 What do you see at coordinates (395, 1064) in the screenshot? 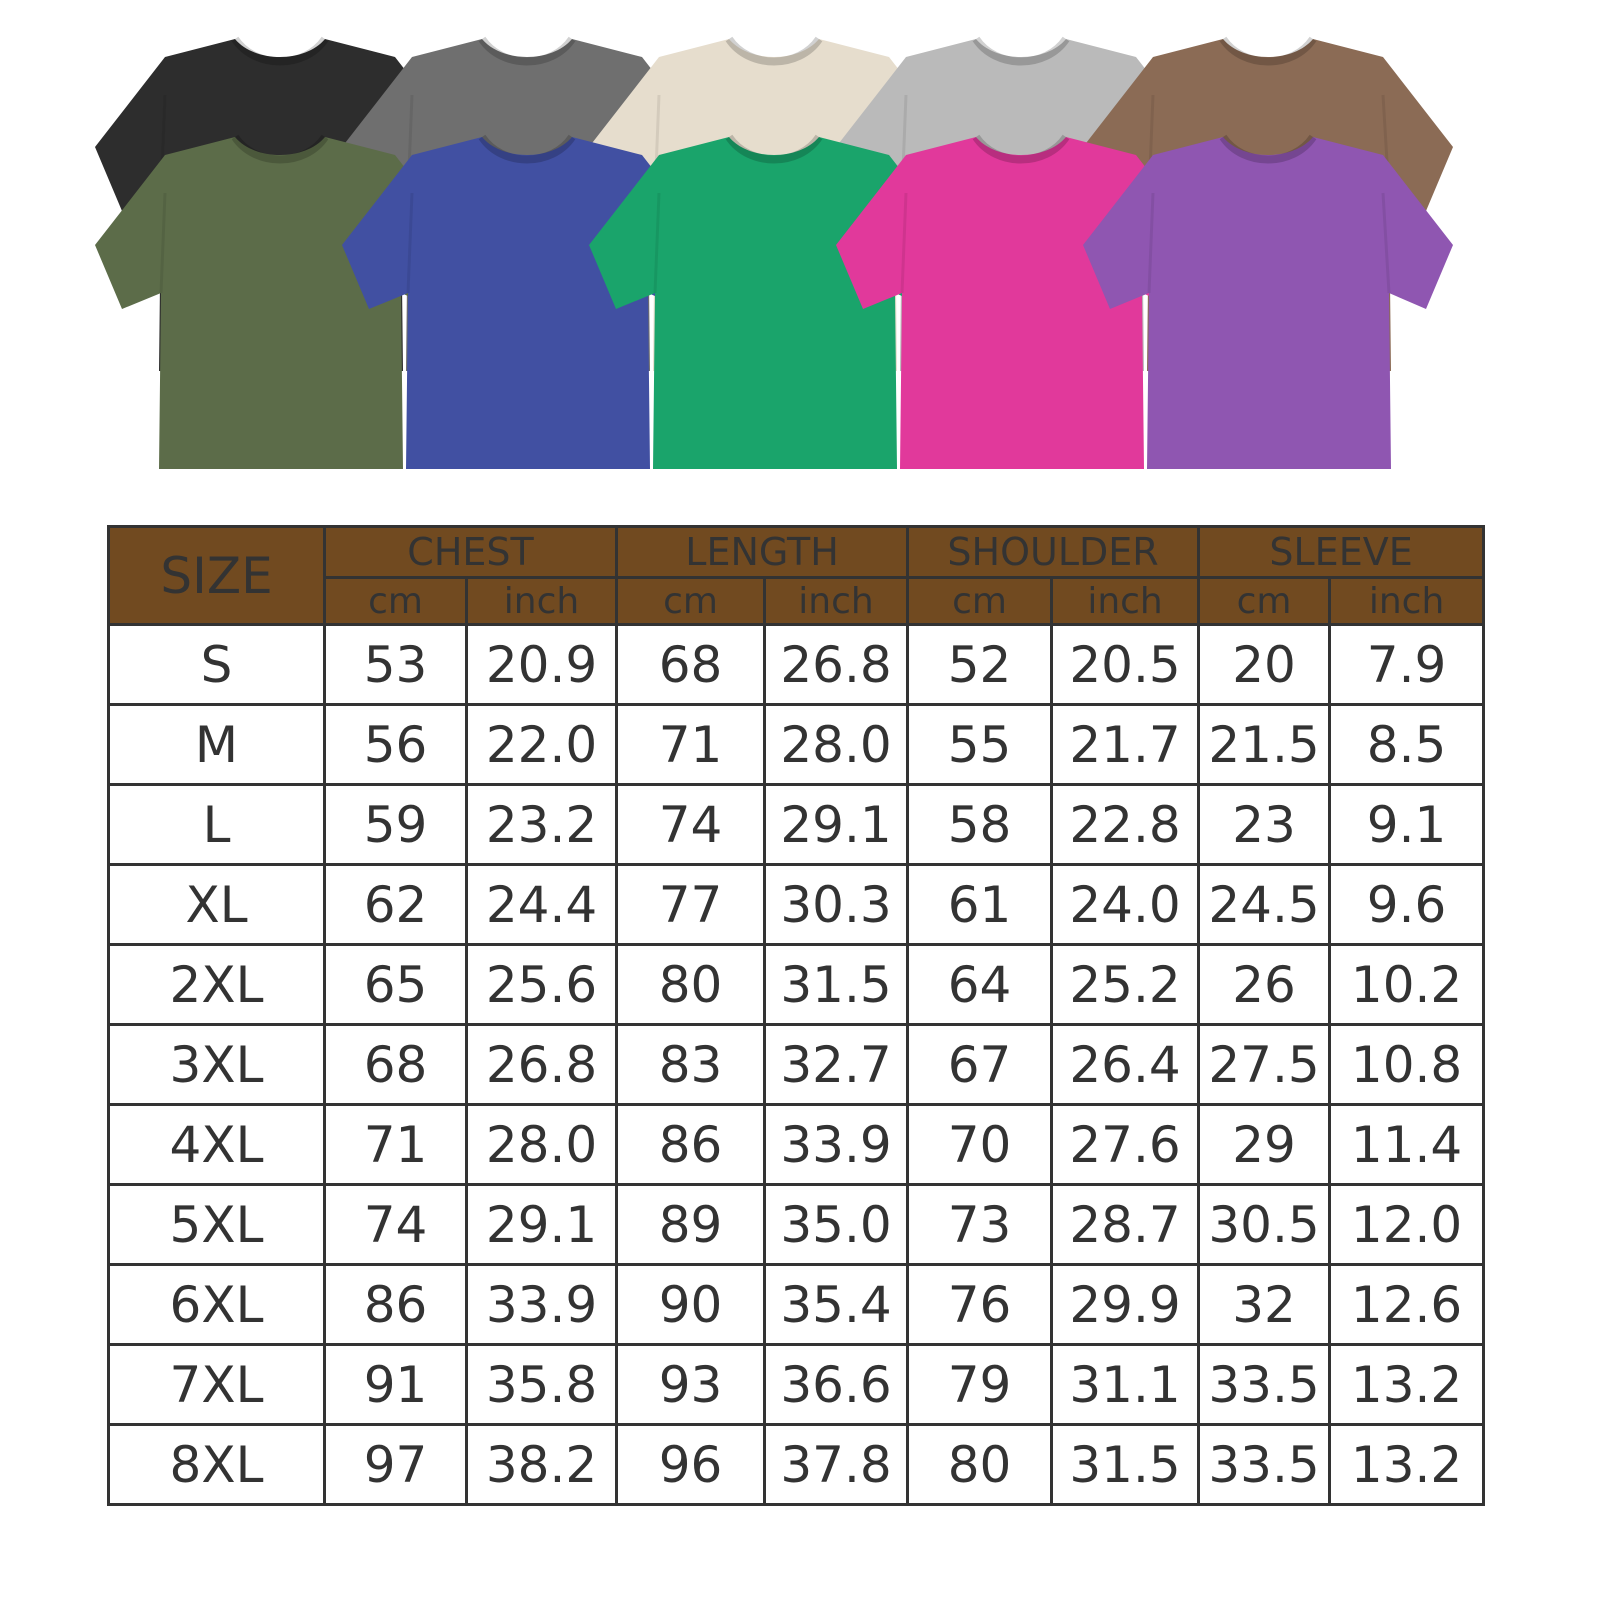
I see `chest-cm-cell: 68` at bounding box center [395, 1064].